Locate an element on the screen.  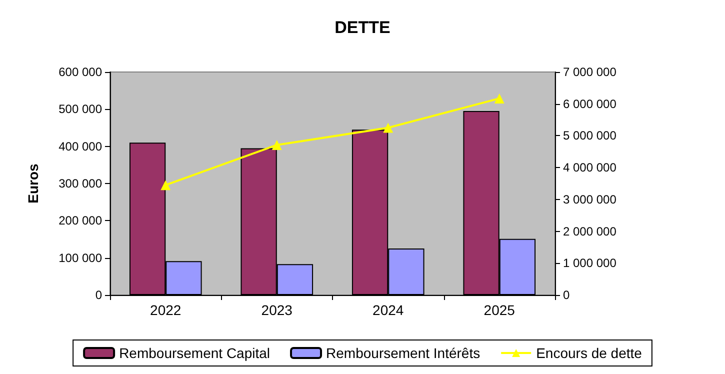
y2-tick-label: 2 000 000 is located at coordinates (590, 231).